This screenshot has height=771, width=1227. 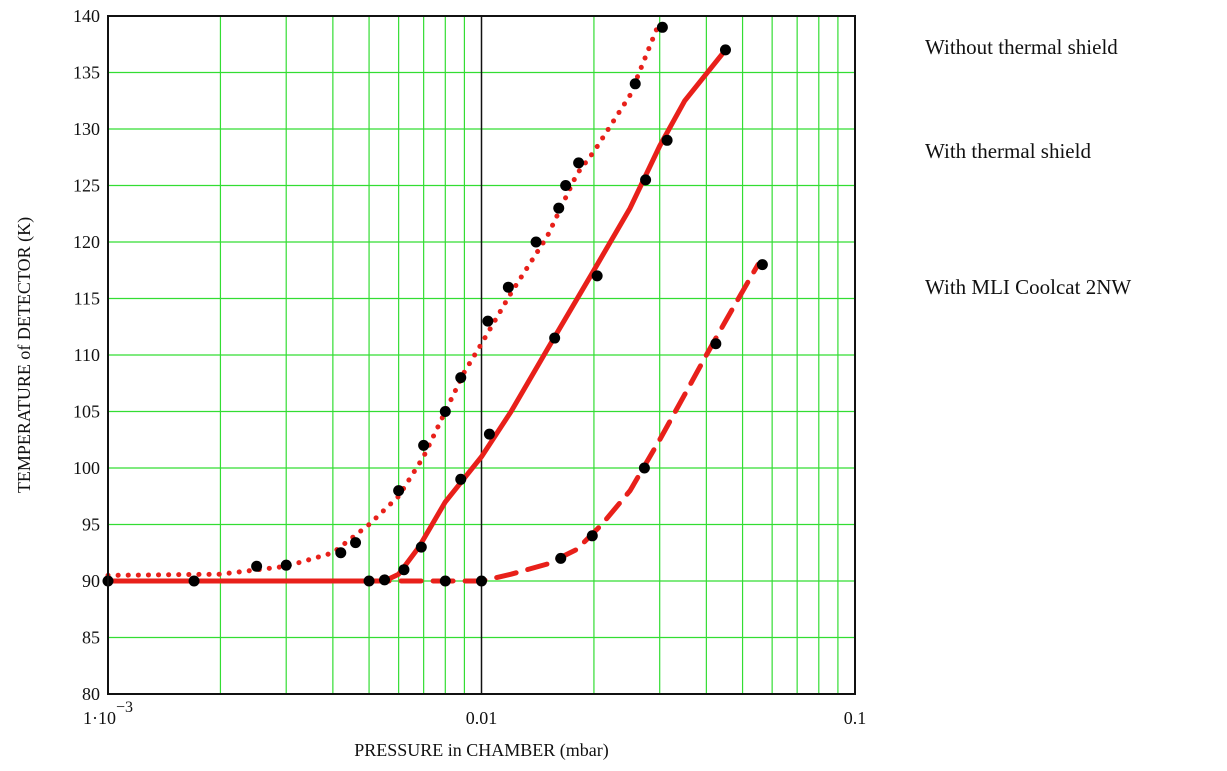 I want to click on x-axis-title: PRESSURE in CHAMBER (mbar), so click(x=481, y=750).